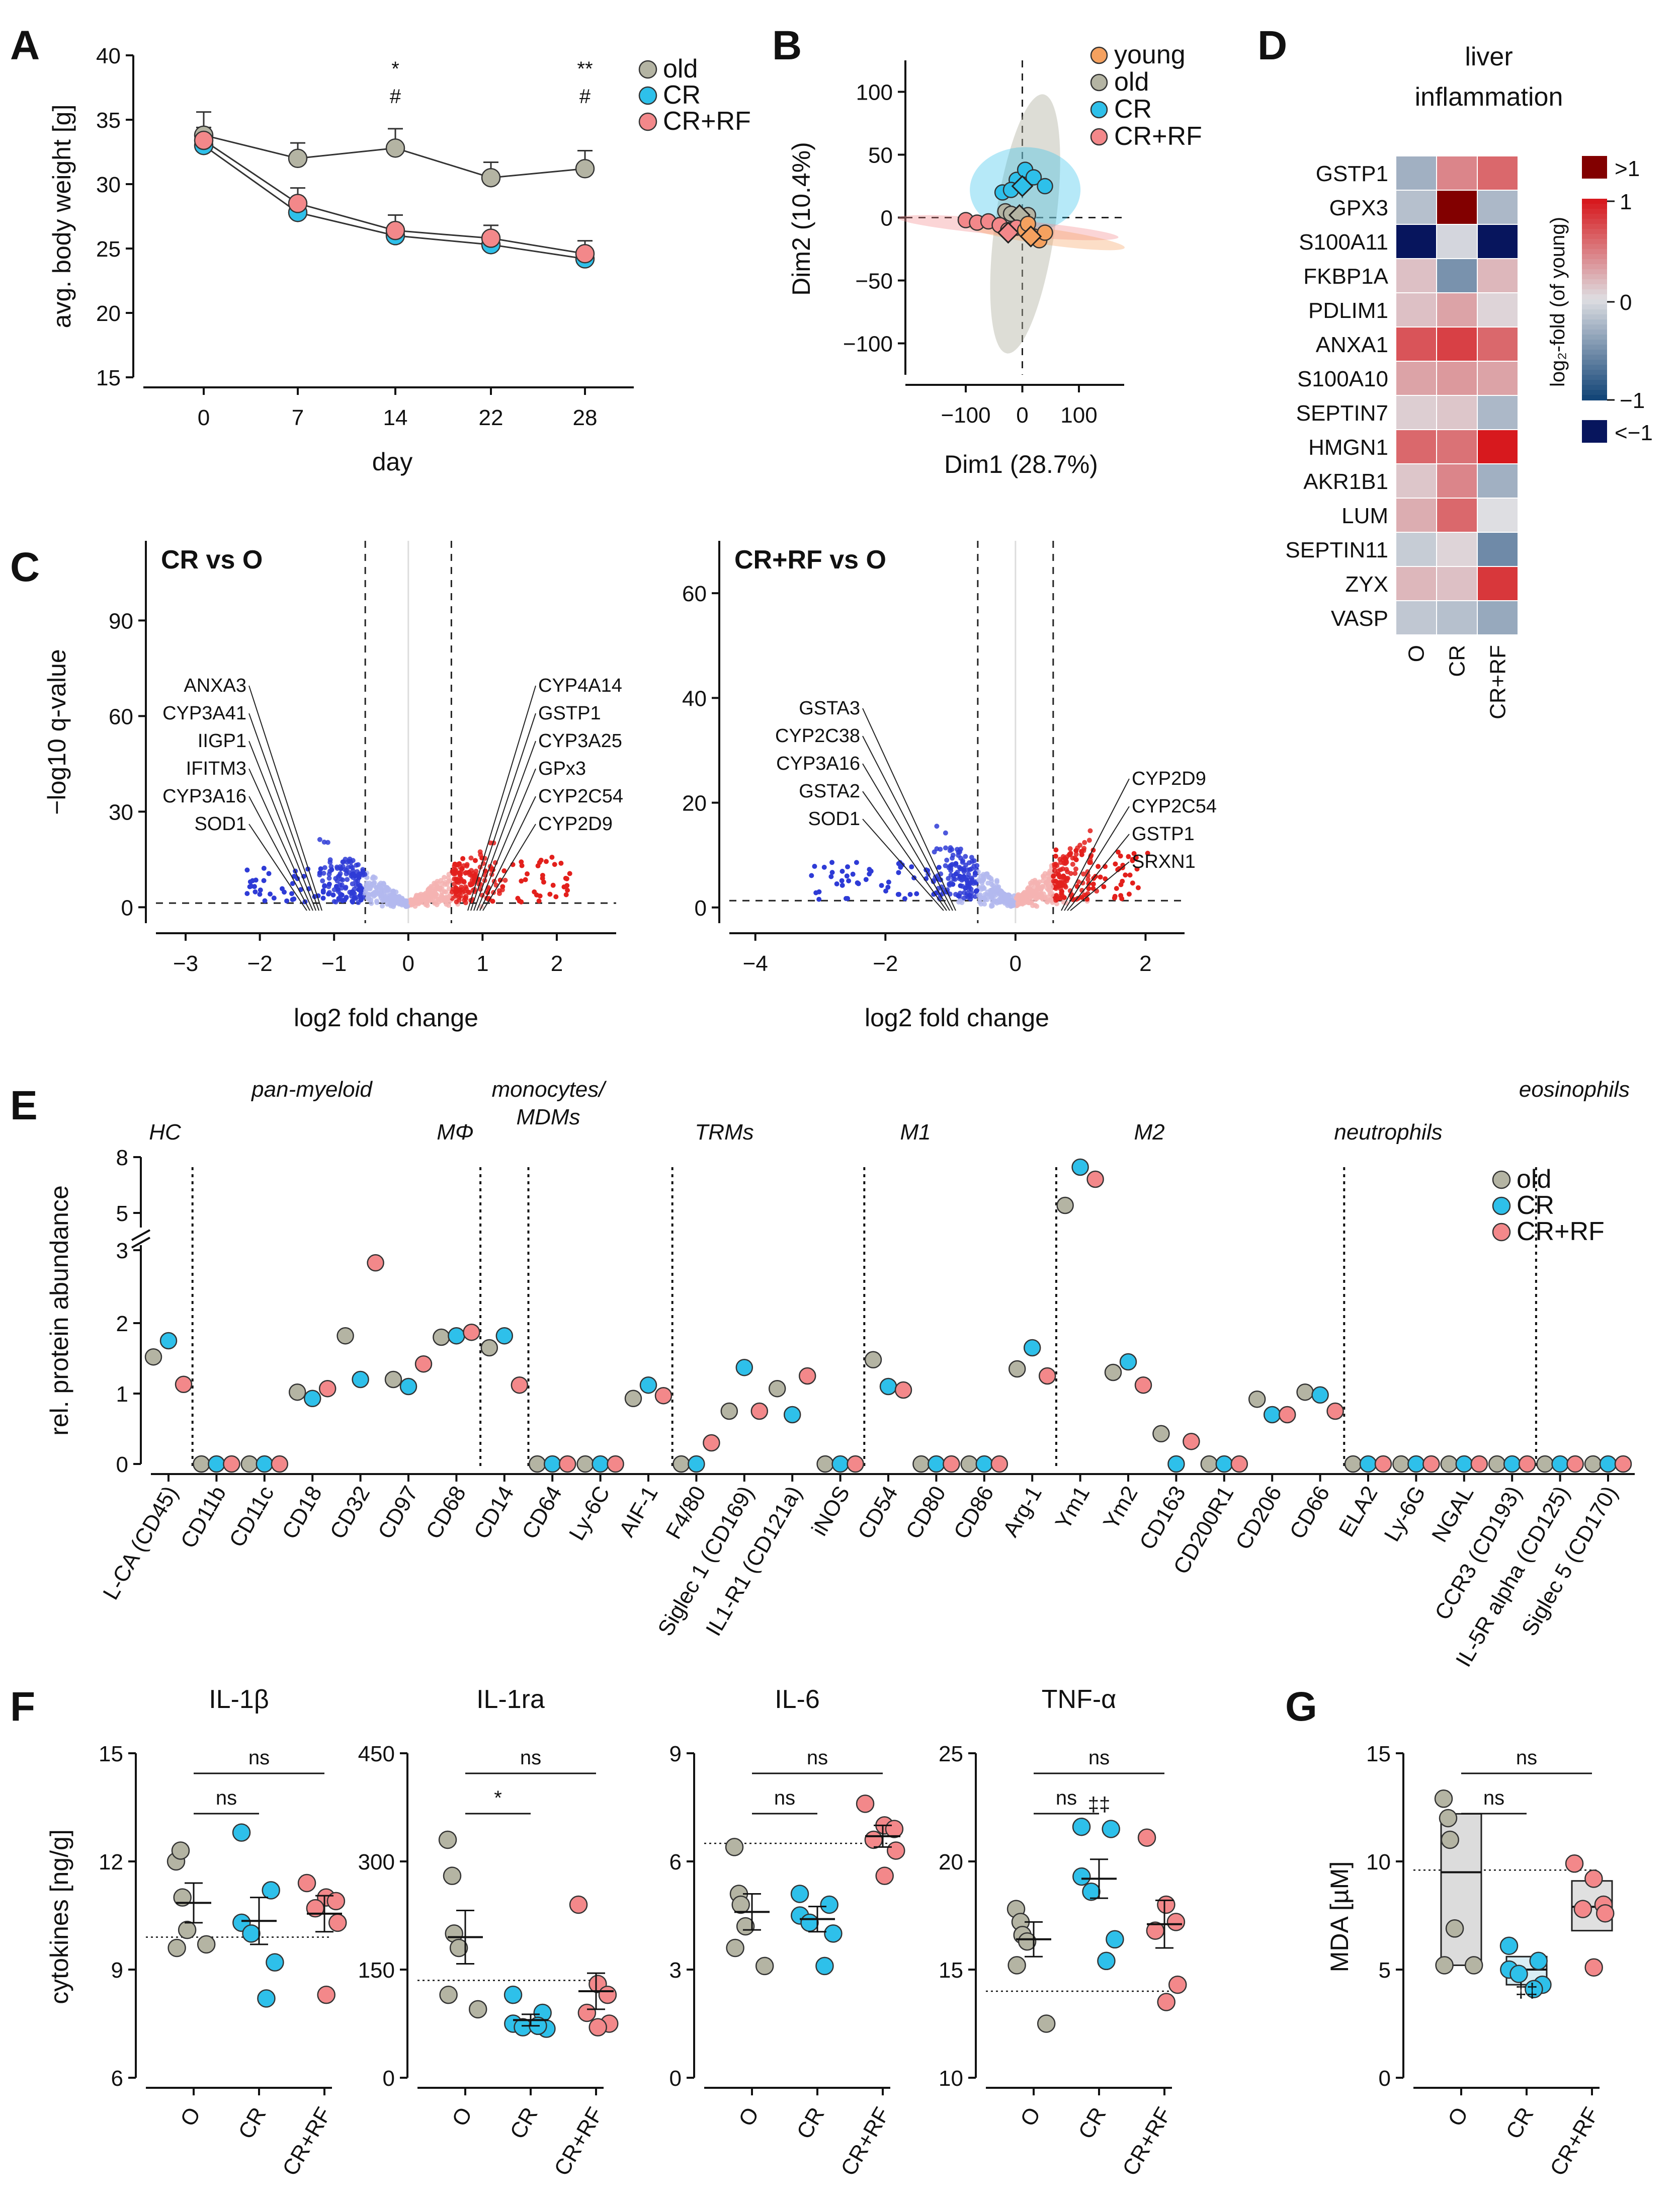 The height and width of the screenshot is (2200, 1680). What do you see at coordinates (1594, 167) in the screenshot?
I see `colorbar-over-swatch` at bounding box center [1594, 167].